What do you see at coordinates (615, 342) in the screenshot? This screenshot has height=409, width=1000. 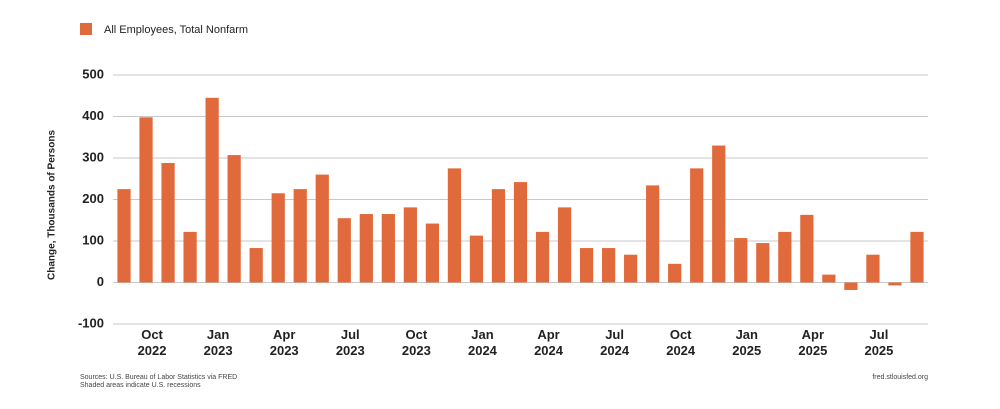 I see `x-tick-label: Jul 2024` at bounding box center [615, 342].